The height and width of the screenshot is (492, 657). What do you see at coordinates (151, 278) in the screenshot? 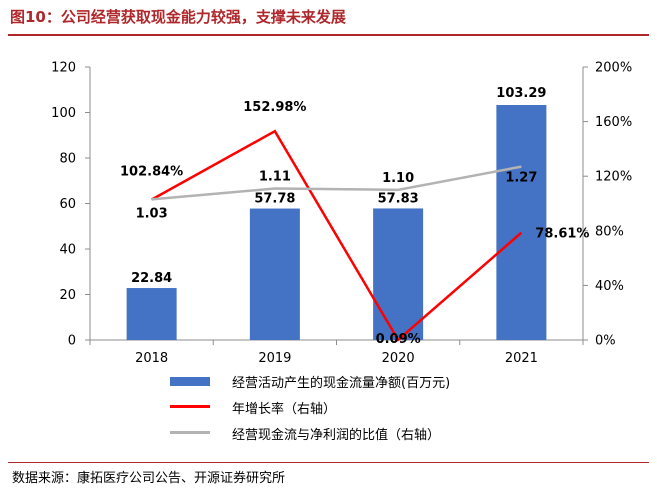
I see `bar-value-label: 22.84` at bounding box center [151, 278].